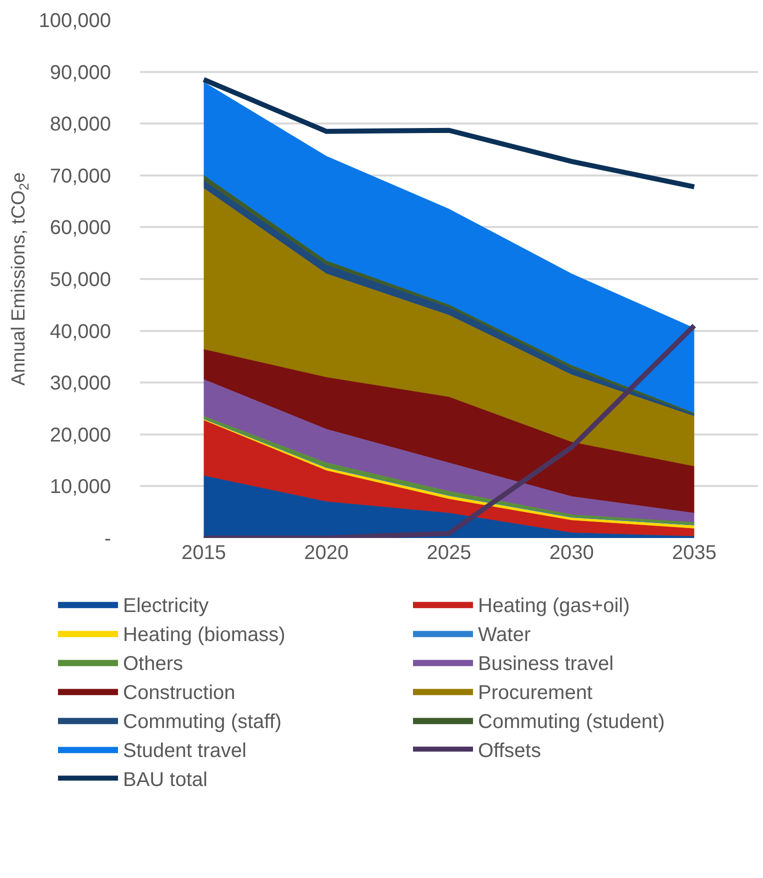  Describe the element at coordinates (107, 539) in the screenshot. I see `y-tick-label: -` at that location.